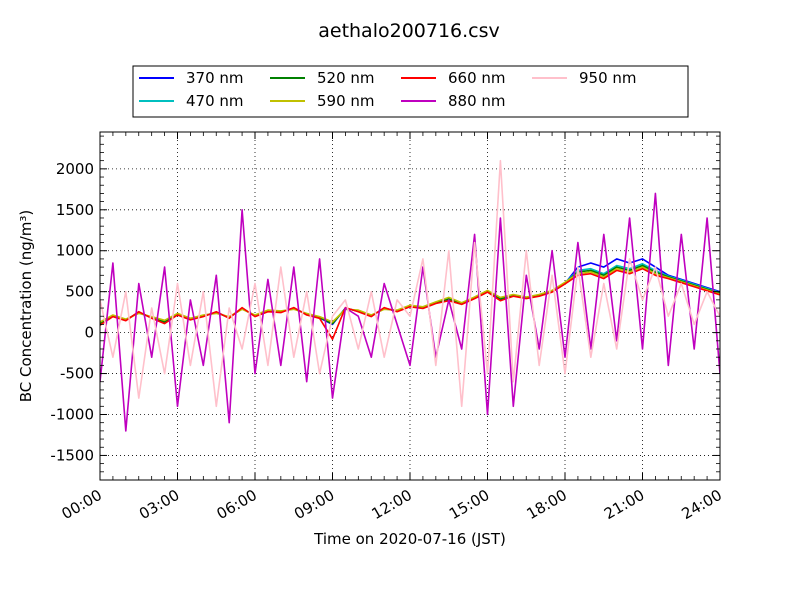 The height and width of the screenshot is (600, 800). I want to click on series-line-590-nm, so click(410, 294).